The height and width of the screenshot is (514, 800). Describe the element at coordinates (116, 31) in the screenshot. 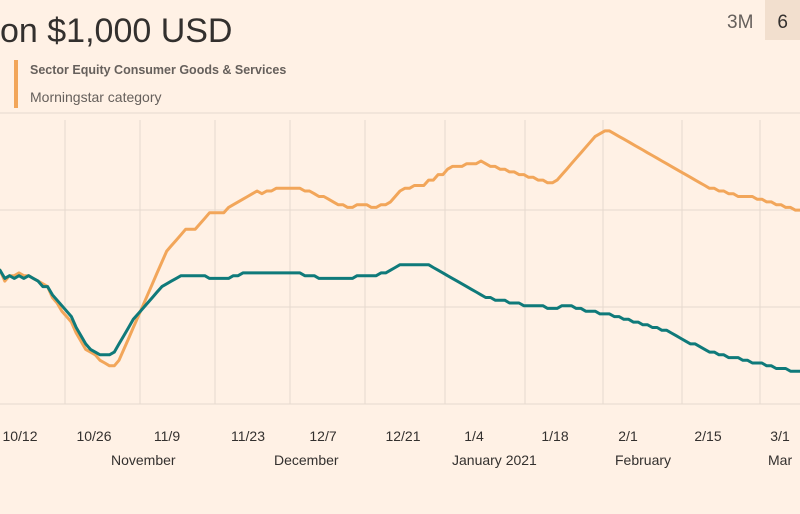

I see `chart-title: on $1,000 USD` at that location.